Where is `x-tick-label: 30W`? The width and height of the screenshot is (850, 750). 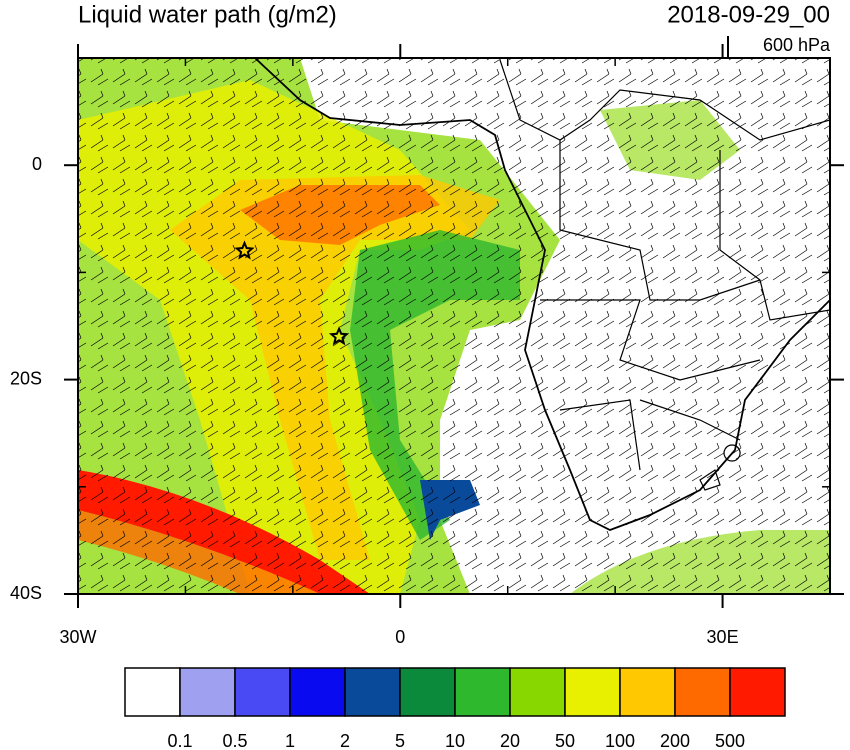
x-tick-label: 30W is located at coordinates (77, 637).